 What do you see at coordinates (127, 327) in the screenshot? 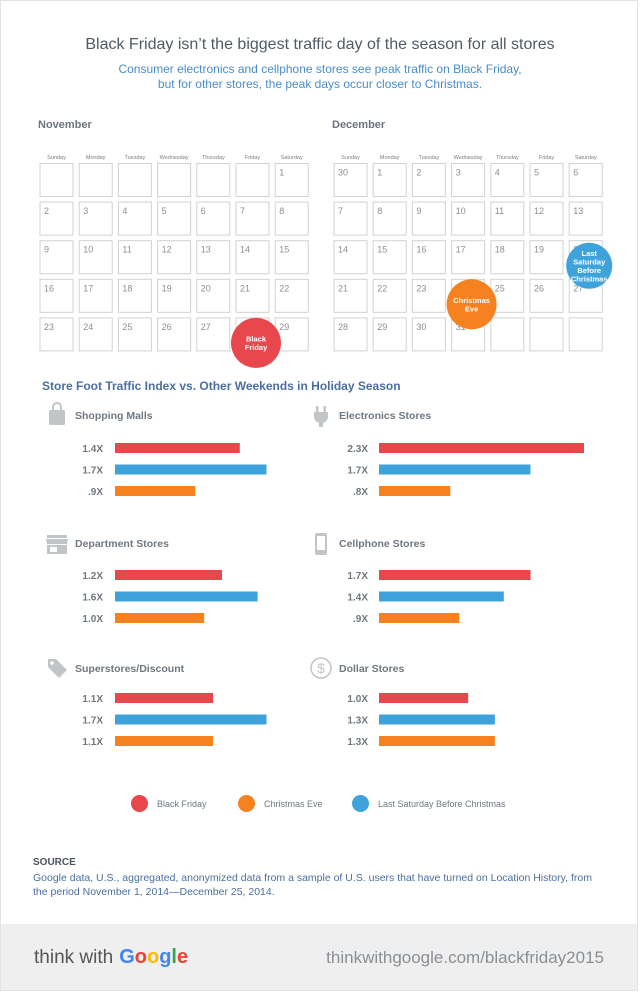
I see `calendar-day-number: 25` at bounding box center [127, 327].